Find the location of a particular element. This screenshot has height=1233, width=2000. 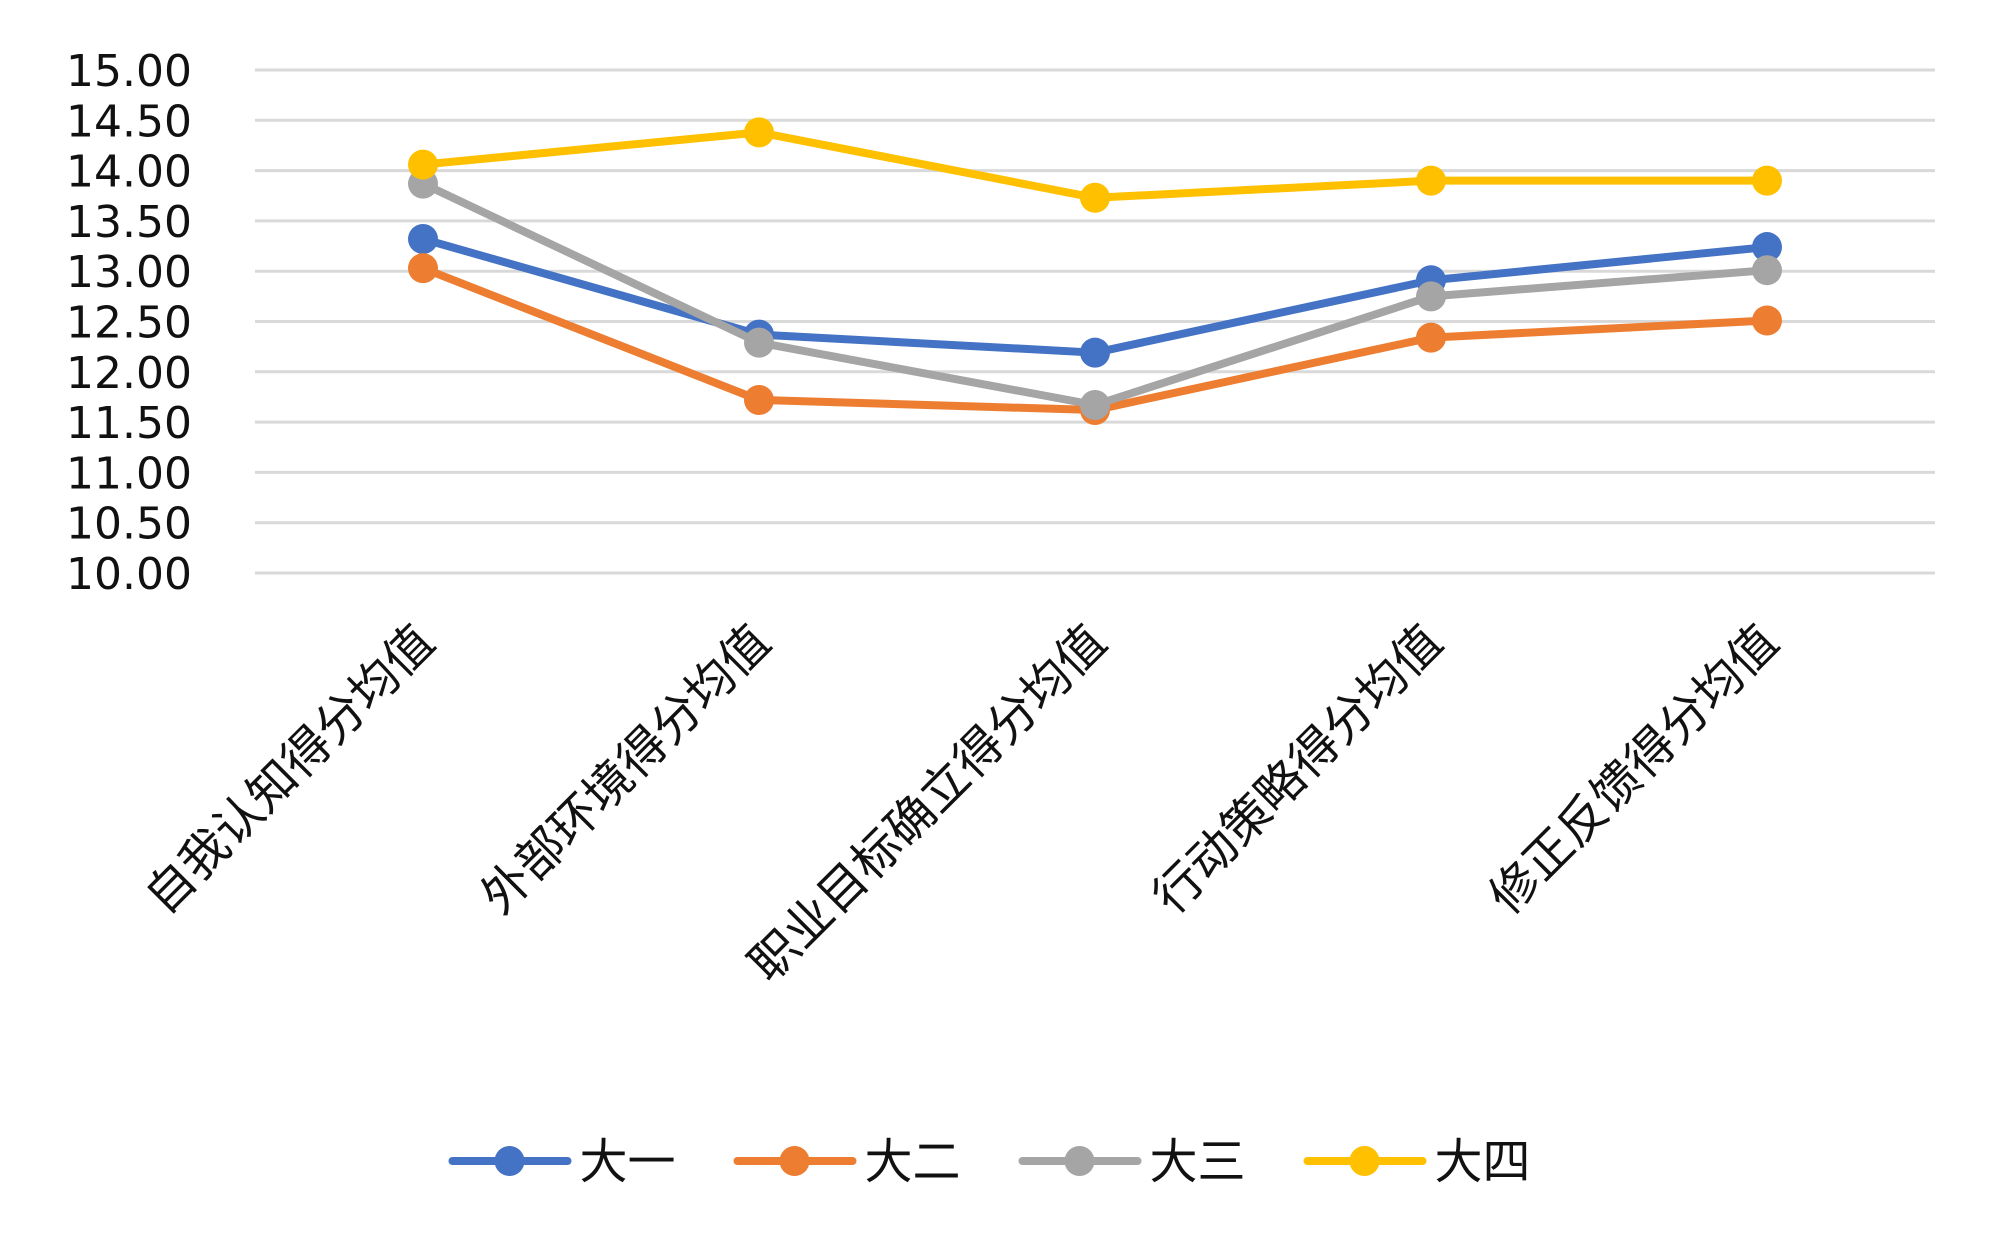

x-category-label: 自我认知得分均值 is located at coordinates (289, 769).